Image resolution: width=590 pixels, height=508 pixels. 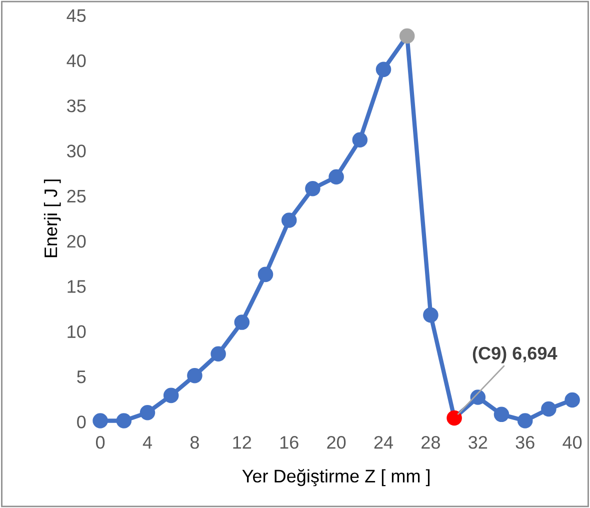 What do you see at coordinates (76, 151) in the screenshot?
I see `y-tick-label: 30` at bounding box center [76, 151].